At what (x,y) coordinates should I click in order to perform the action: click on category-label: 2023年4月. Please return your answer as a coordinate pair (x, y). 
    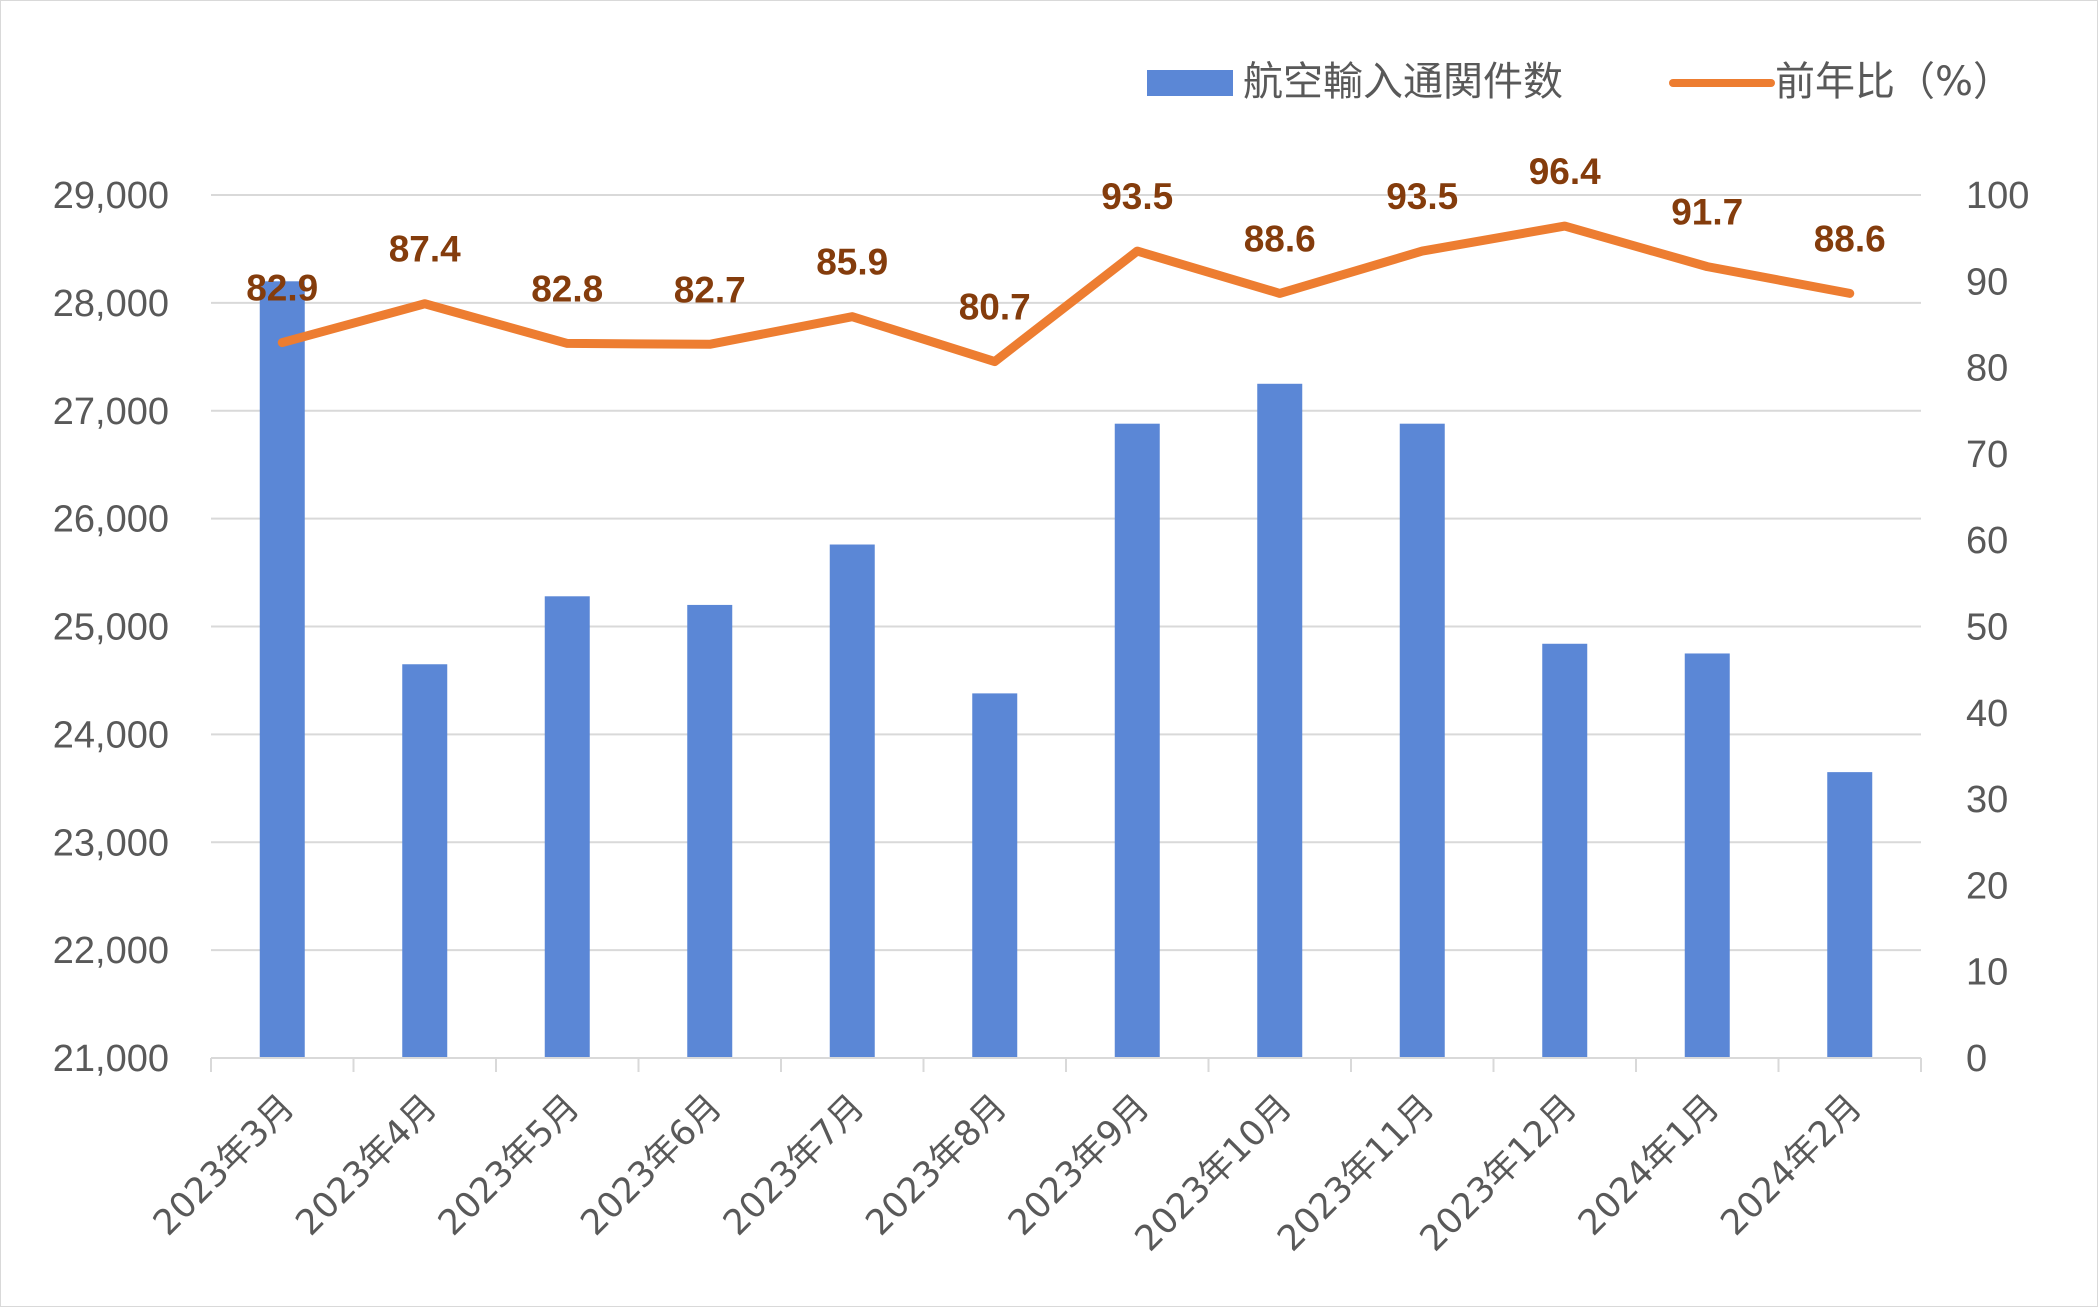
    Looking at the image, I should click on (367, 1165).